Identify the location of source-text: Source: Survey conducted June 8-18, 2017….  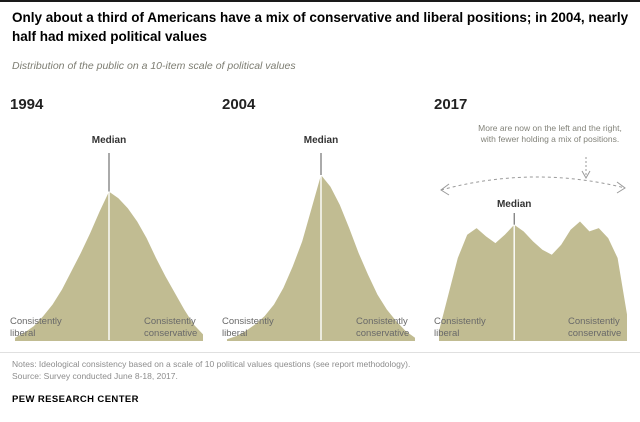
(95, 376).